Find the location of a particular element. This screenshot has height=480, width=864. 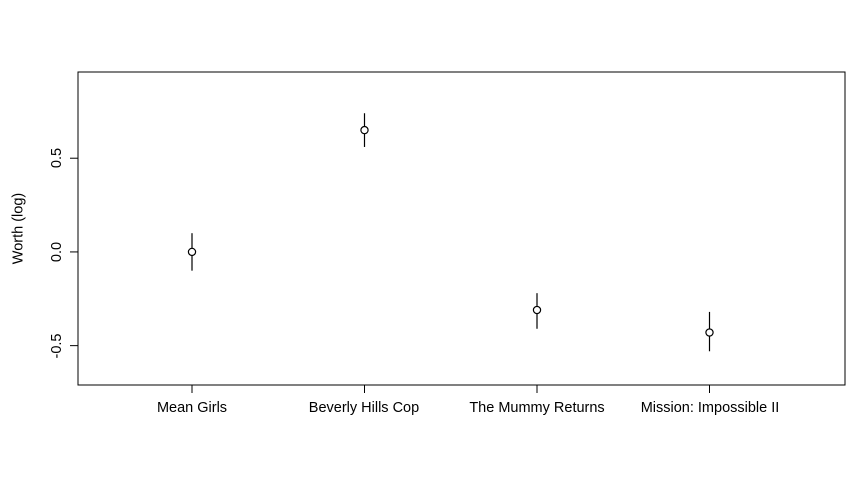

y-tick-label: 0.0 is located at coordinates (57, 252).